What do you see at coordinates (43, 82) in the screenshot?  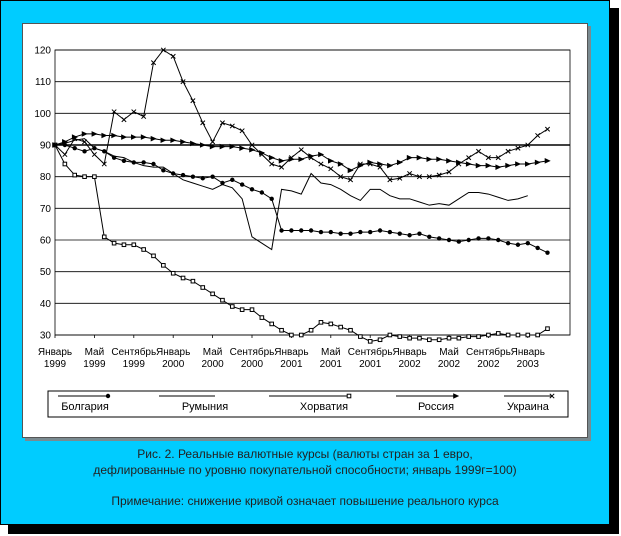 I see `y-tick-label: 110` at bounding box center [43, 82].